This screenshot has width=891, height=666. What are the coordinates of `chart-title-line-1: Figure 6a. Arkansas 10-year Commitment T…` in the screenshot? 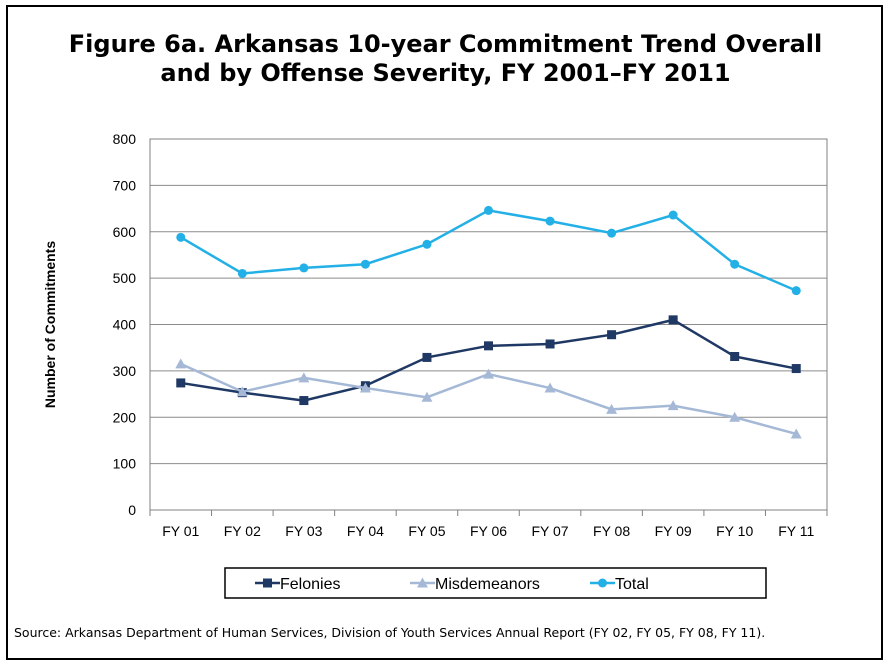 It's located at (445, 44).